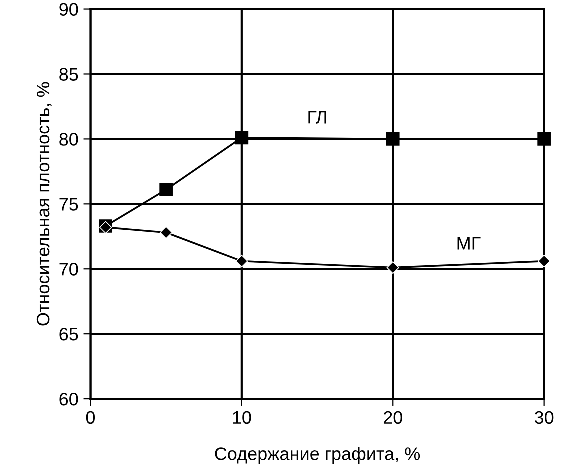 Image resolution: width=567 pixels, height=464 pixels. Describe the element at coordinates (317, 455) in the screenshot. I see `x-axis-title: Содержание графита, %` at that location.